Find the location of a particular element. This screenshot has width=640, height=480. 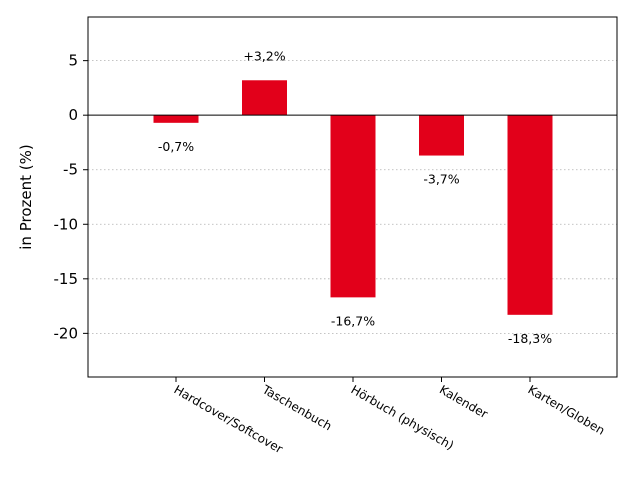

y-tick-label: -5 is located at coordinates (70, 170).